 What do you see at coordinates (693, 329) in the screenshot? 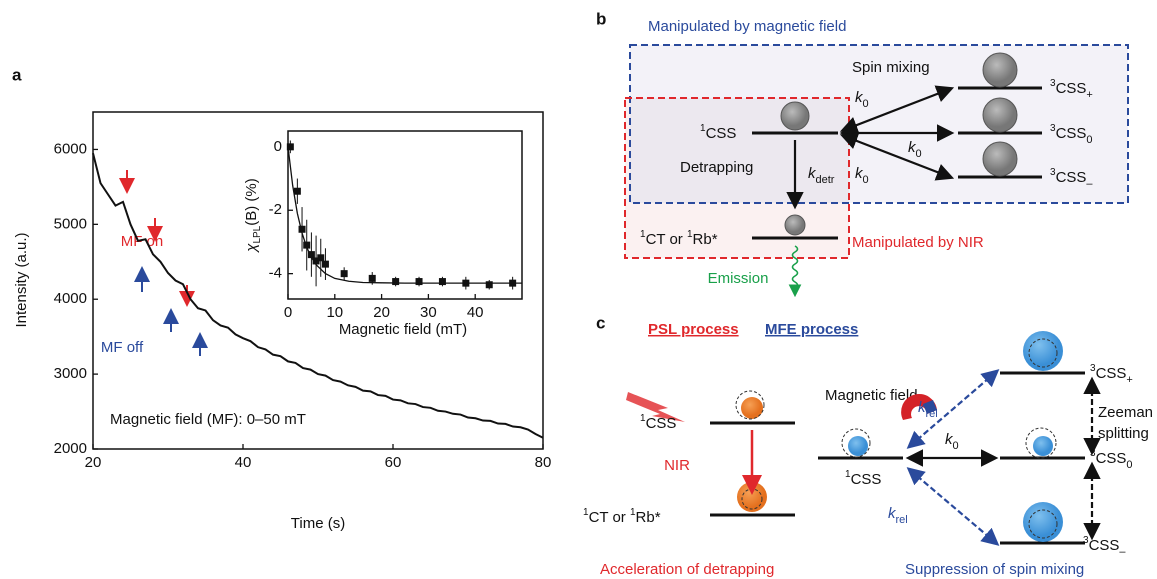
I see `section-title: PSL process` at bounding box center [693, 329].